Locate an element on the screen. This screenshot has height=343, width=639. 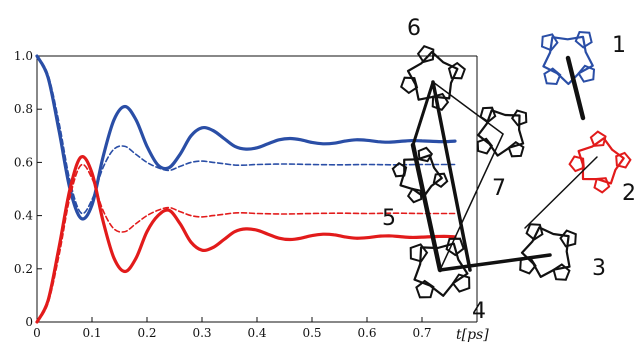
x-tick-label: 0.6 is located at coordinates (366, 333).